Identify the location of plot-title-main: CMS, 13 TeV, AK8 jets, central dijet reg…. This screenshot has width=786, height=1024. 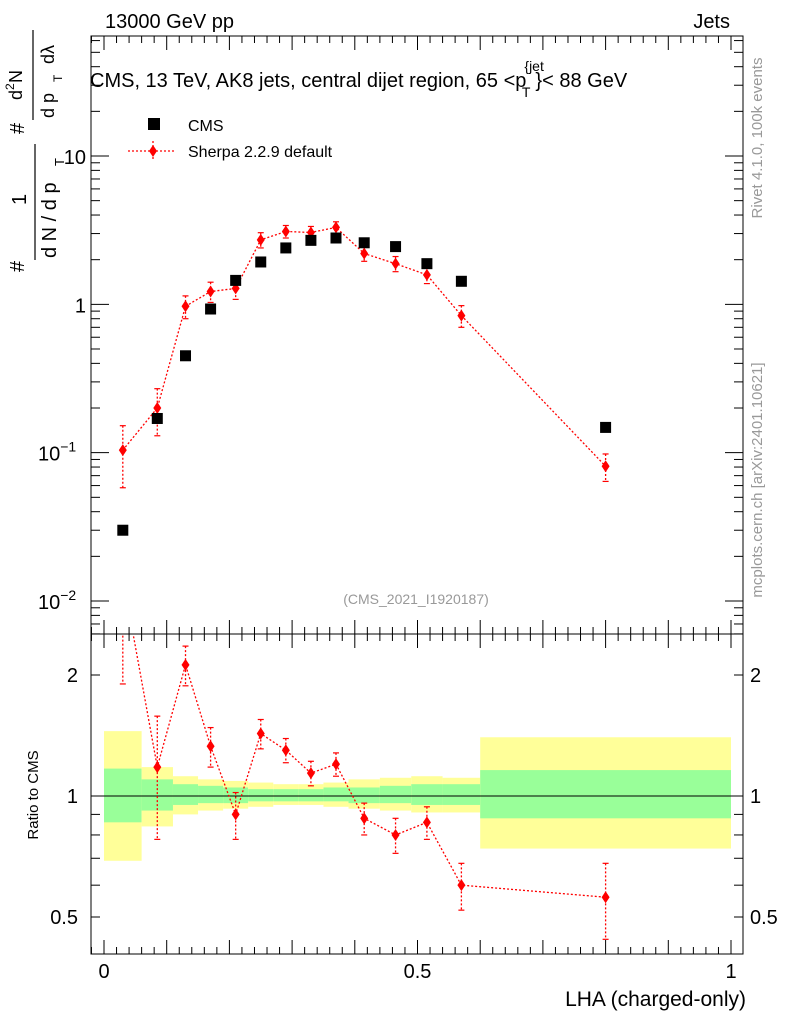
(308, 81).